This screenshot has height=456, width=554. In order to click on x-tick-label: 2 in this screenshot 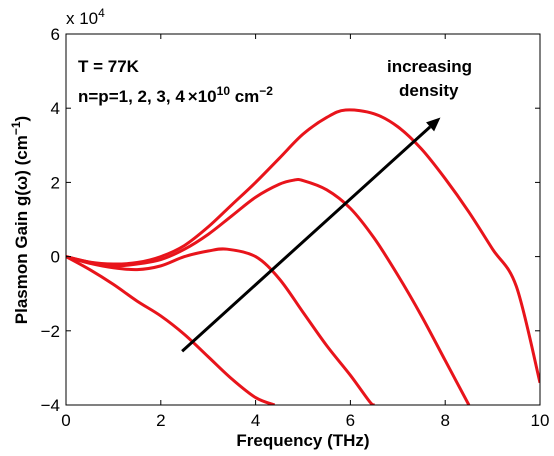, I will do `click(160, 420)`.